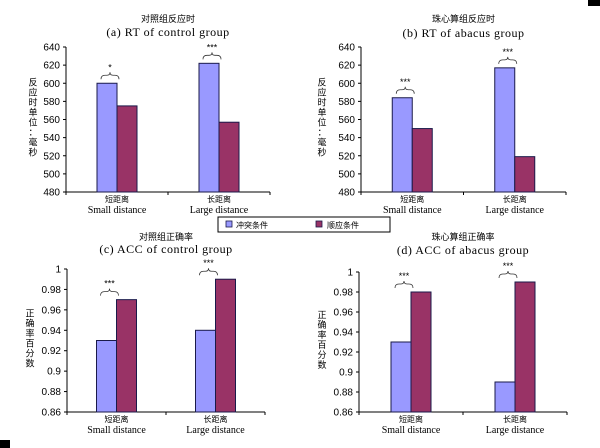  What do you see at coordinates (5, 444) in the screenshot?
I see `corner-mark-bottom-left` at bounding box center [5, 444].